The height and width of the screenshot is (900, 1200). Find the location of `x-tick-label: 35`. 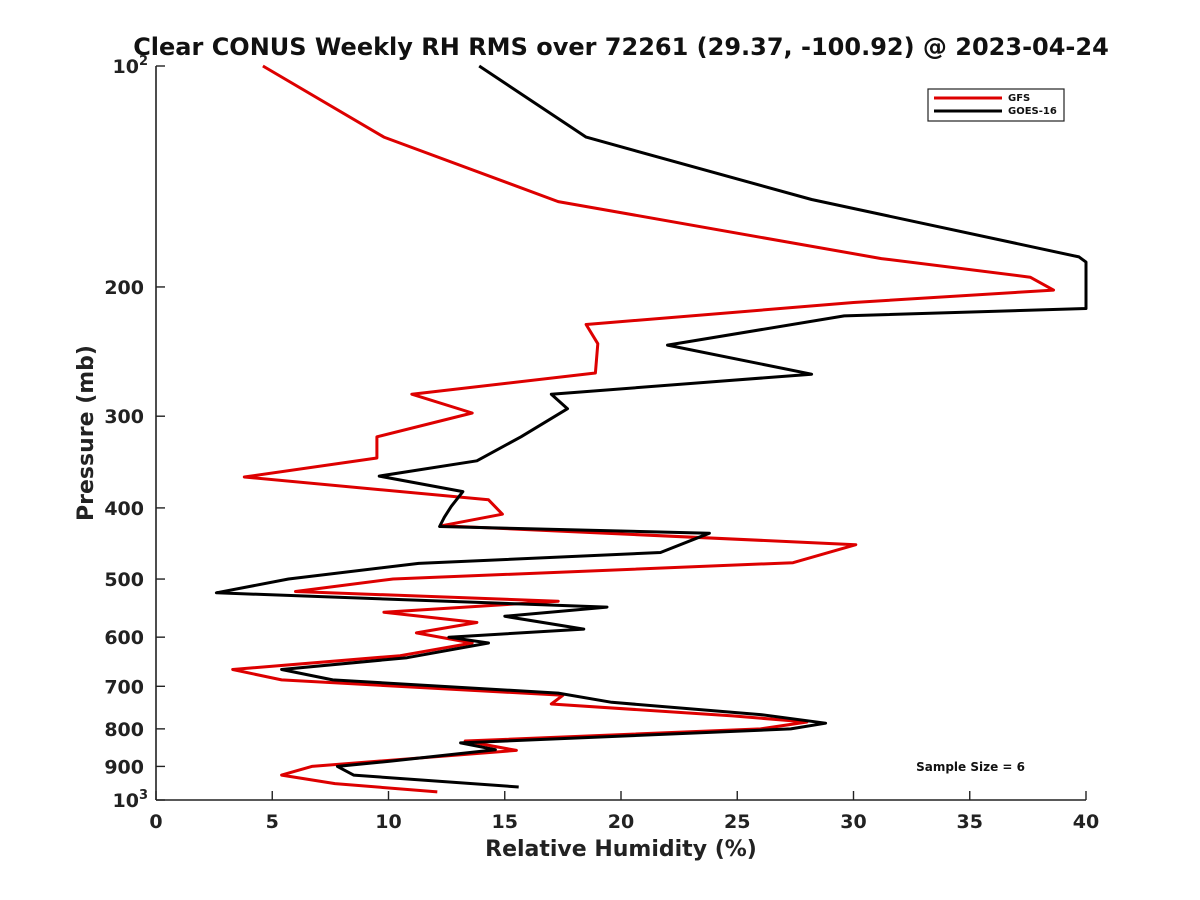

x-tick-label: 35 is located at coordinates (970, 822).